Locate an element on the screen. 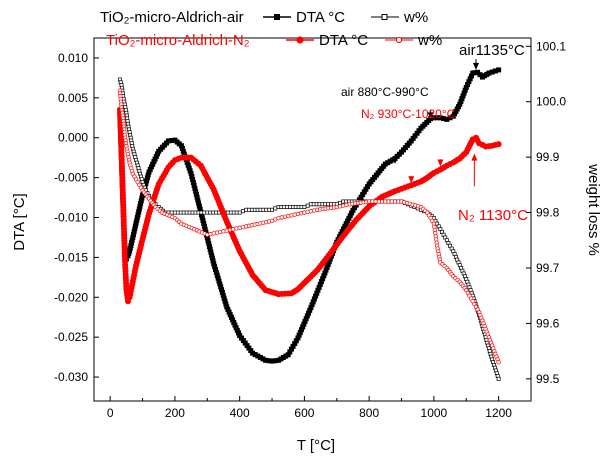 The height and width of the screenshot is (464, 601). x-tick-label: 200 is located at coordinates (175, 413).